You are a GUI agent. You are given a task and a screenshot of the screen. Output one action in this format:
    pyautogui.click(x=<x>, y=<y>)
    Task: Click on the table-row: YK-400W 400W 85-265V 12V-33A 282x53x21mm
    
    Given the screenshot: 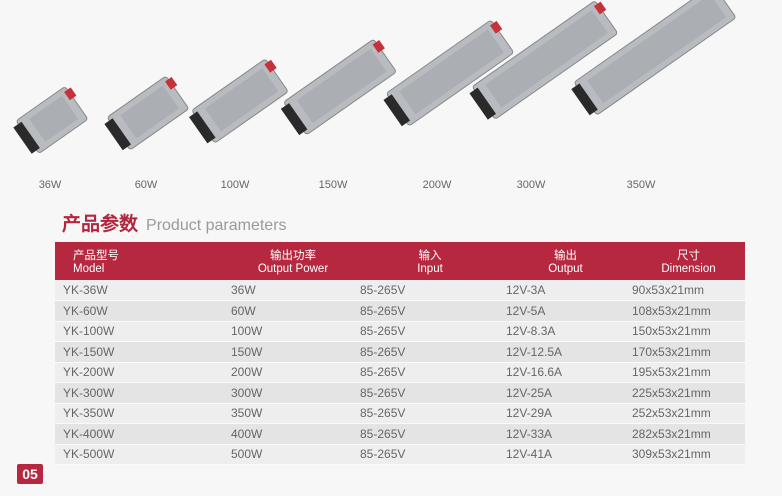 What is the action you would take?
    pyautogui.click(x=400, y=434)
    